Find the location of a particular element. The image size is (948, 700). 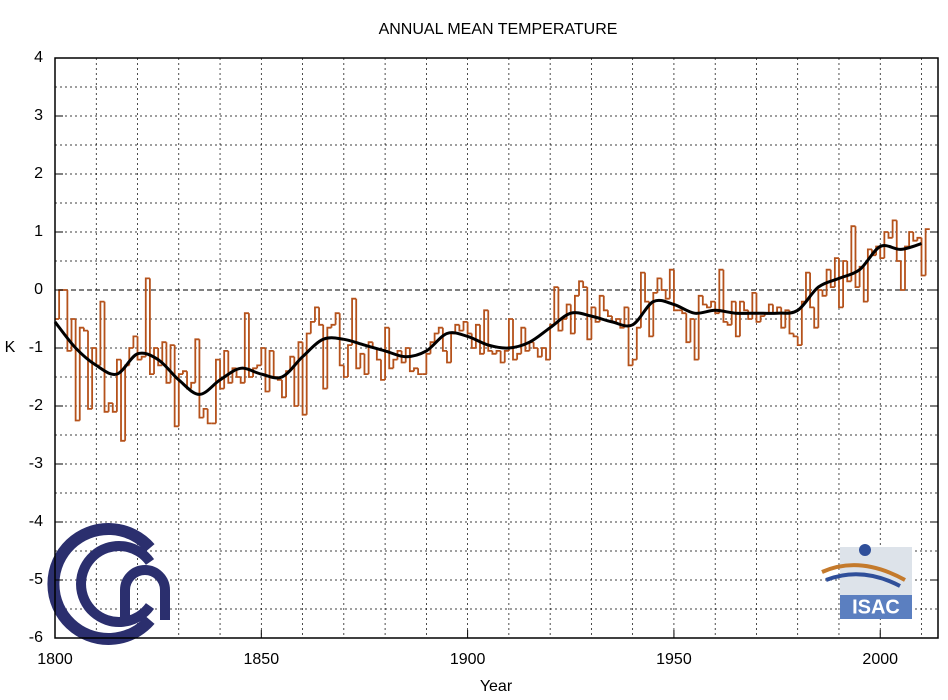

y-tick-label: -6 is located at coordinates (36, 637).